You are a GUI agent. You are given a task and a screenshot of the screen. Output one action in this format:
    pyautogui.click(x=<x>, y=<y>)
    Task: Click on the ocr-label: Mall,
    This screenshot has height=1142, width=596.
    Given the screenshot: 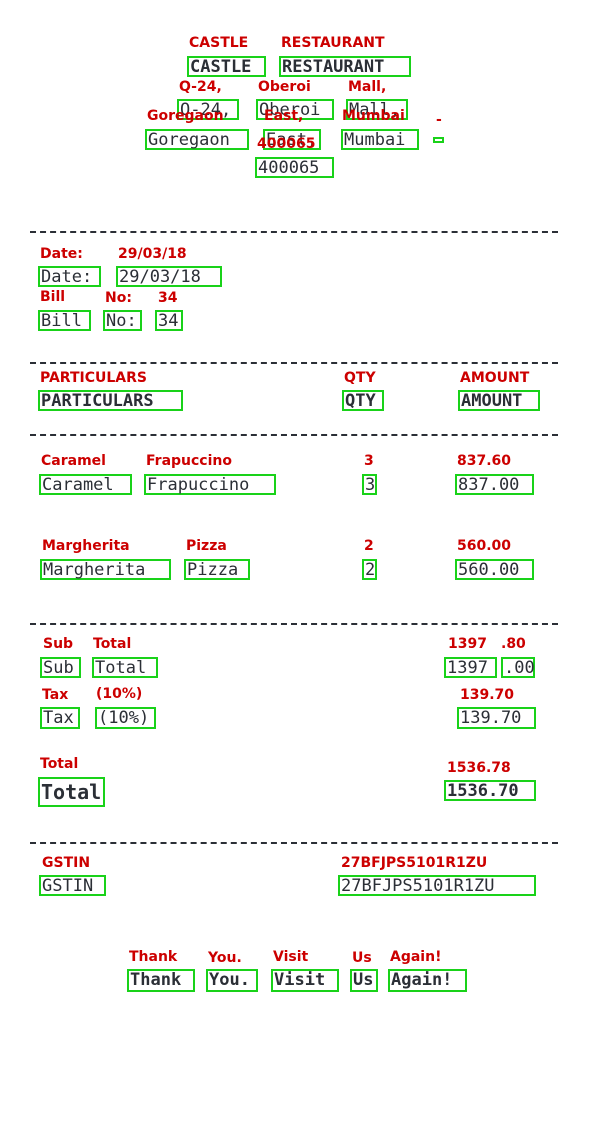 What is the action you would take?
    pyautogui.click(x=367, y=87)
    